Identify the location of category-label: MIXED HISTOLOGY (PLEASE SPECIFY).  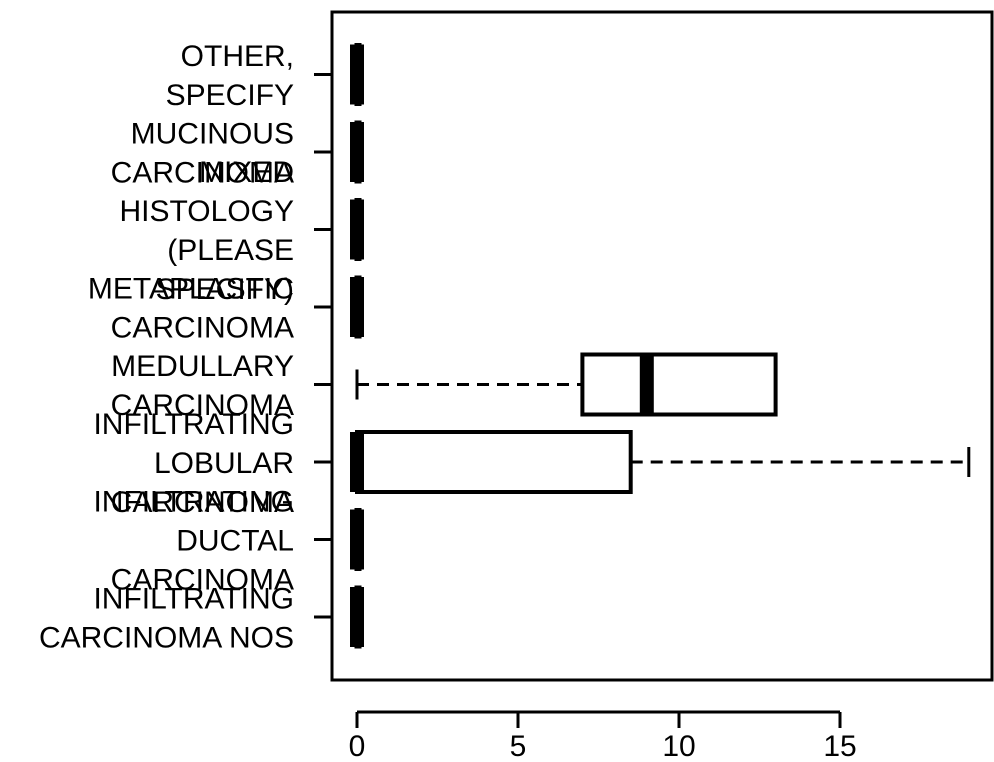
(207, 231).